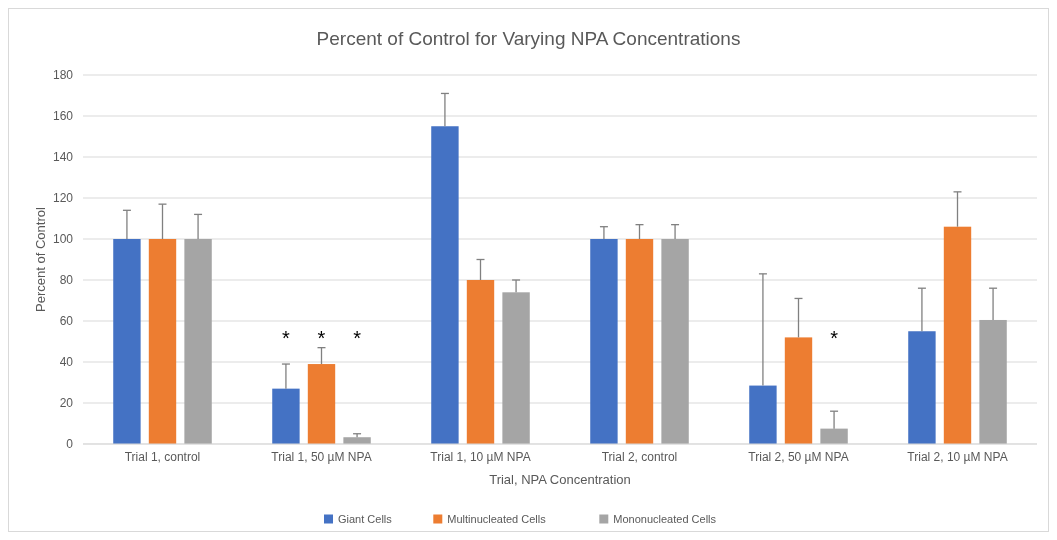  What do you see at coordinates (70, 444) in the screenshot?
I see `y-tick-label: 0` at bounding box center [70, 444].